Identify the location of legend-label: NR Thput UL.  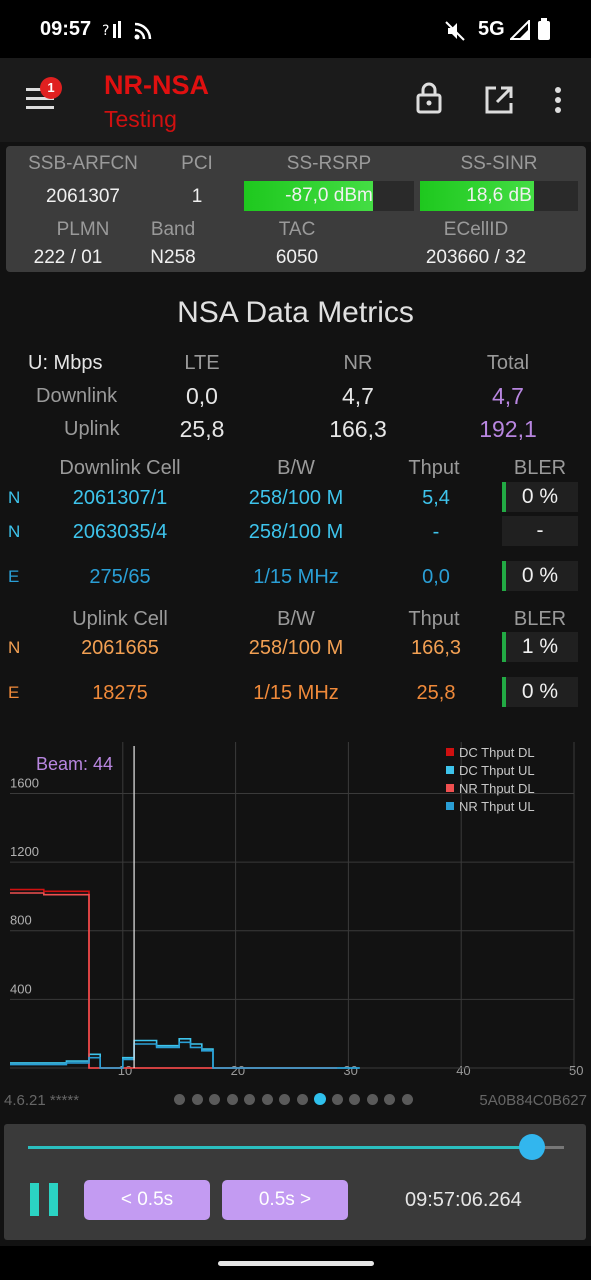
(497, 806).